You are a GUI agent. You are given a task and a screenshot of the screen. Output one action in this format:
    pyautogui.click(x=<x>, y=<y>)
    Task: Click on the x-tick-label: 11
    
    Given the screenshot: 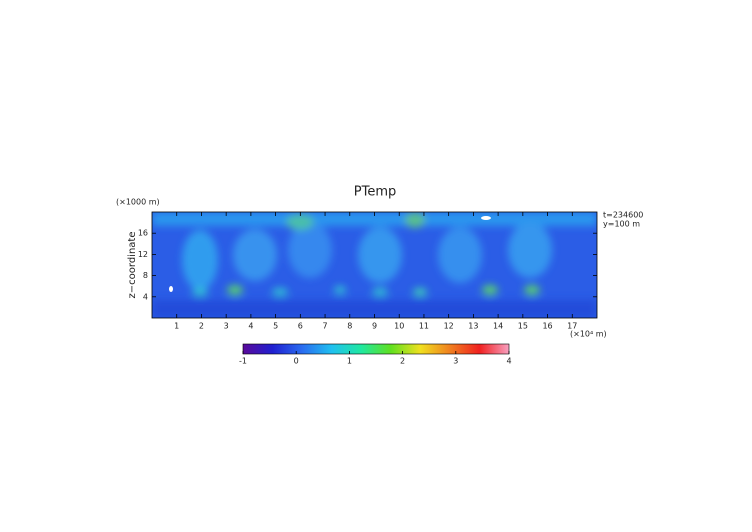 What is the action you would take?
    pyautogui.click(x=424, y=326)
    